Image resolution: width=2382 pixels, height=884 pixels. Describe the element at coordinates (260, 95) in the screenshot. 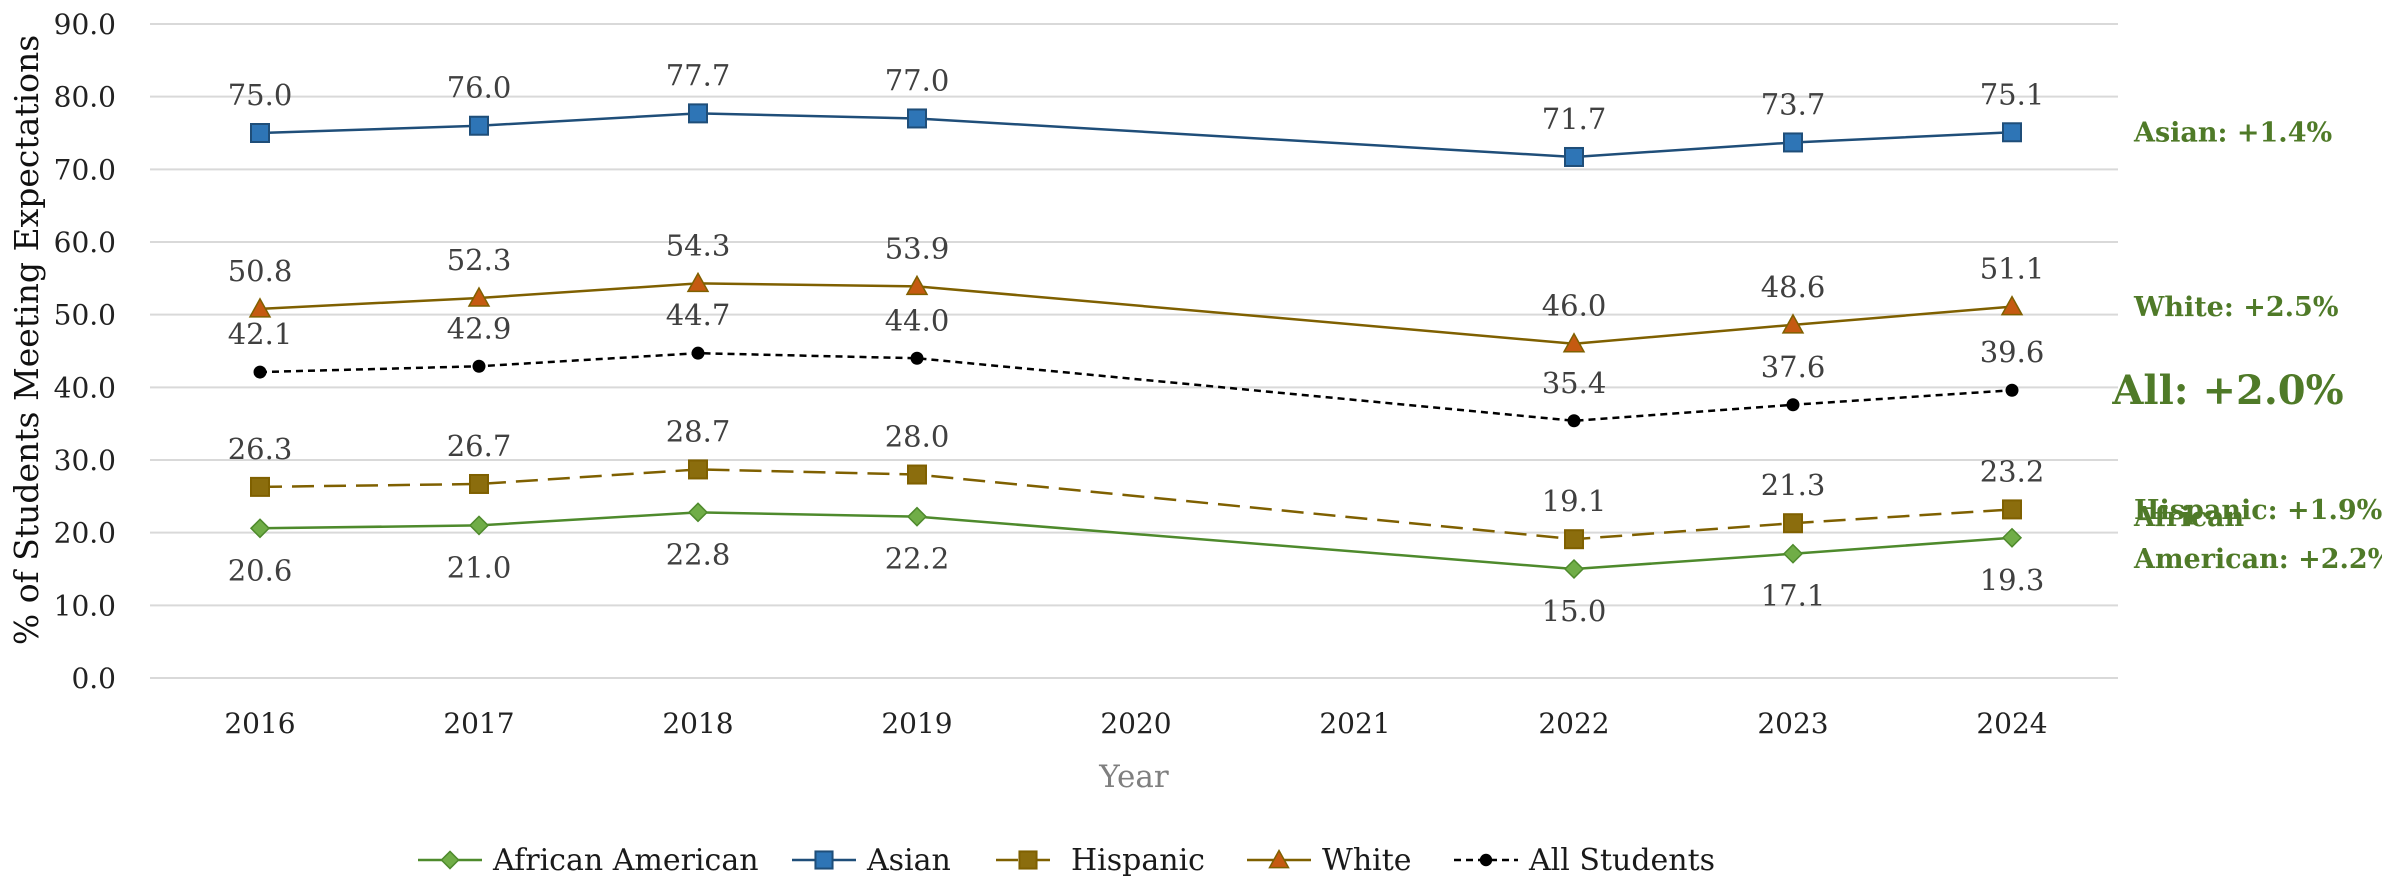

I see `data-label-asian: 75.0` at that location.